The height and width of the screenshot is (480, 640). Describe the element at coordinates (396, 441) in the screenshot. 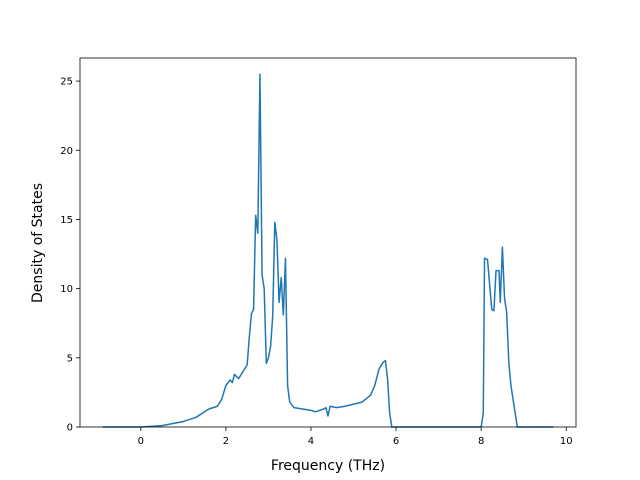

I see `x-tick-label: 6` at that location.